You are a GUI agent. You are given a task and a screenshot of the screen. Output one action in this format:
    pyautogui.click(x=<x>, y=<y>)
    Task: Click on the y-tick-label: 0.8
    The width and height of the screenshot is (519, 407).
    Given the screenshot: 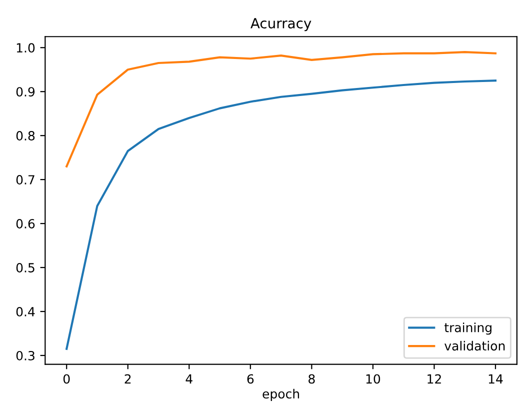 What is the action you would take?
    pyautogui.click(x=25, y=136)
    